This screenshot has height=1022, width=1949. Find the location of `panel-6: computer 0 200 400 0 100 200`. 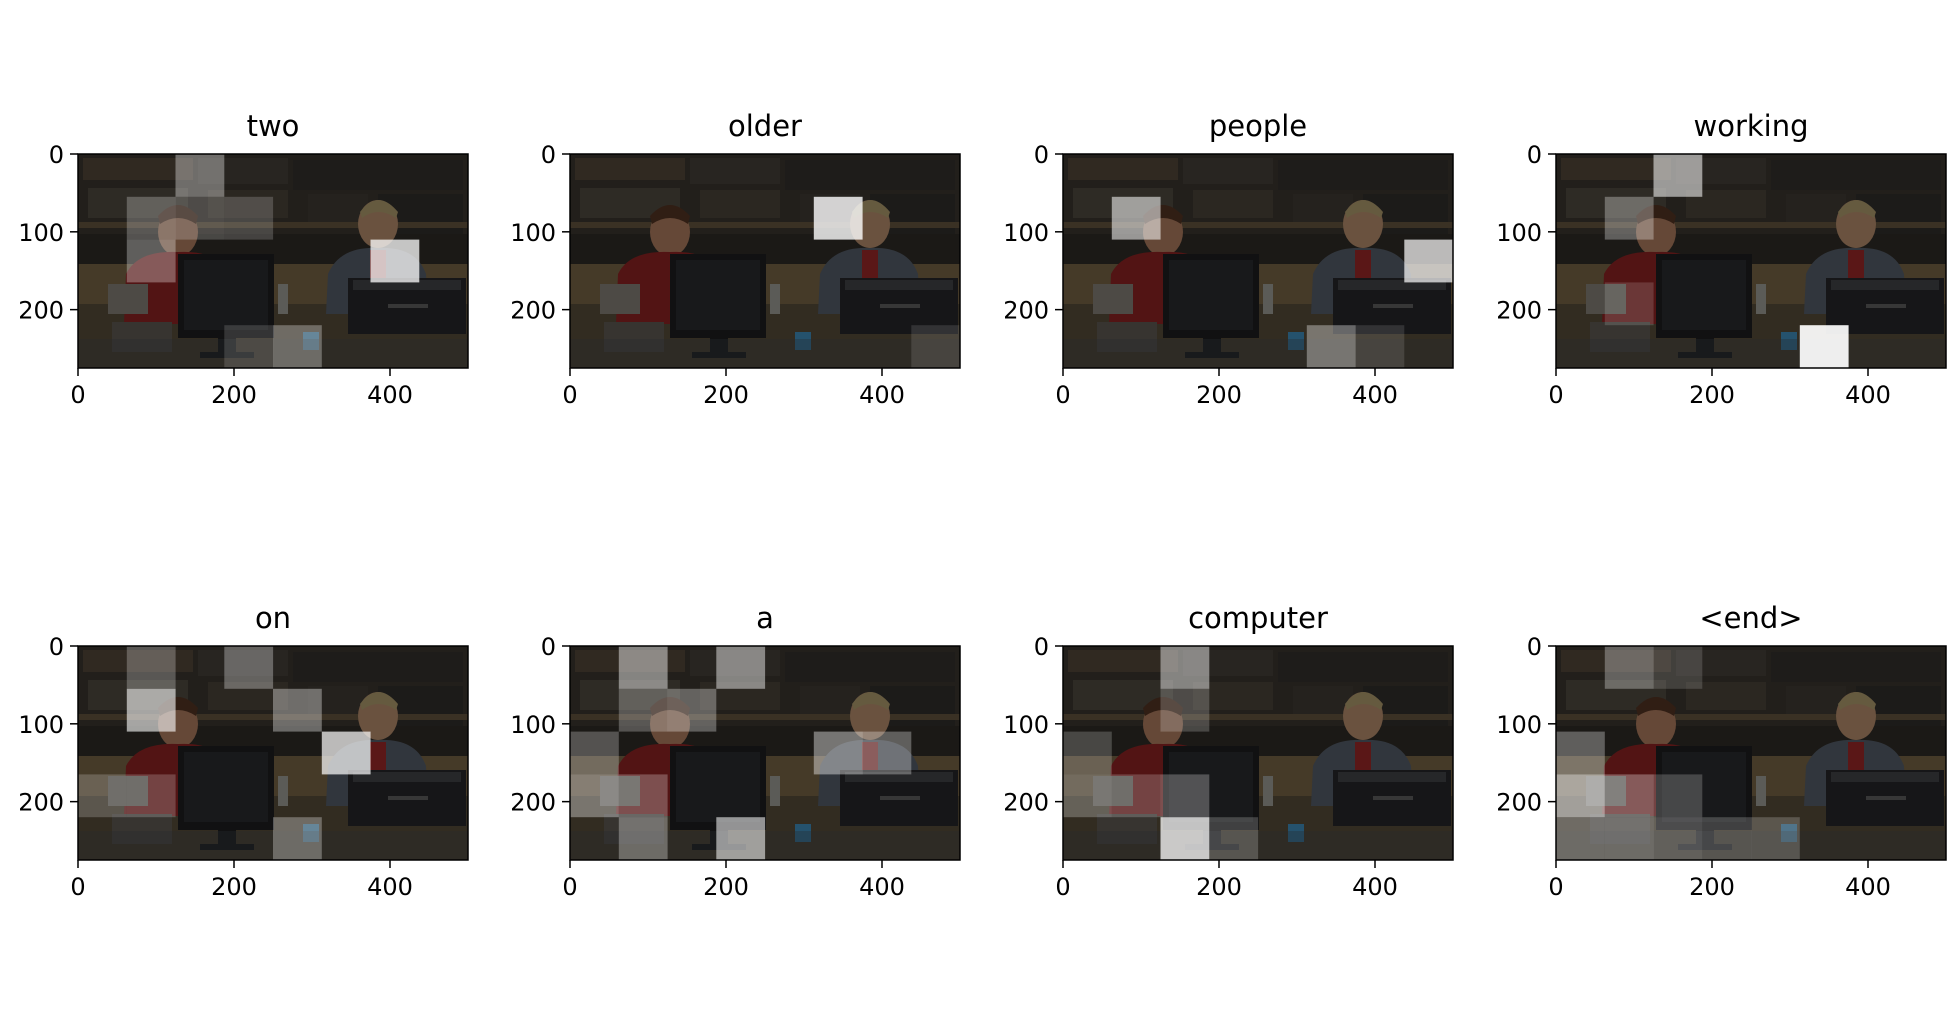

panel-6: computer 0 200 400 0 100 200 is located at coordinates (1228, 751).